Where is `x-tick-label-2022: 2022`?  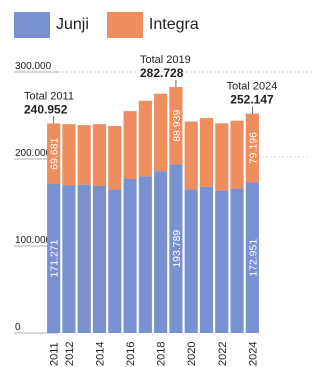
x-tick-label-2022: 2022 is located at coordinates (223, 354).